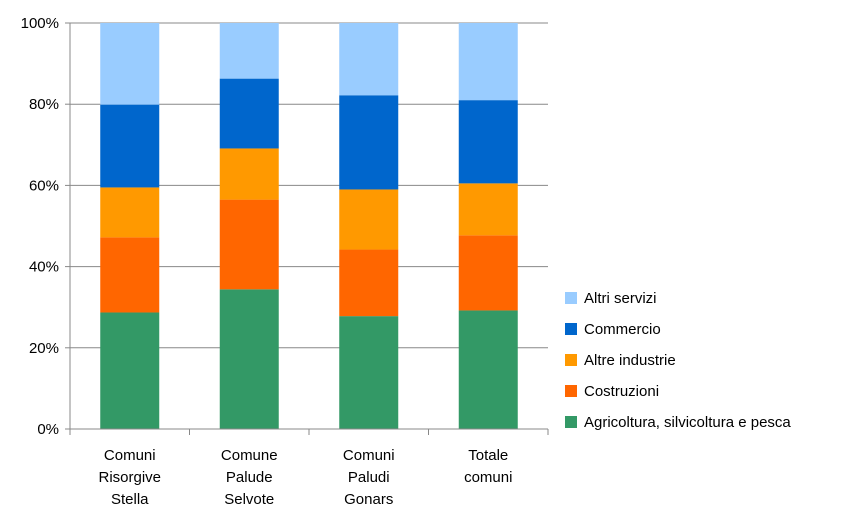 This screenshot has height=512, width=842. What do you see at coordinates (622, 329) in the screenshot?
I see `legend-label: Commercio` at bounding box center [622, 329].